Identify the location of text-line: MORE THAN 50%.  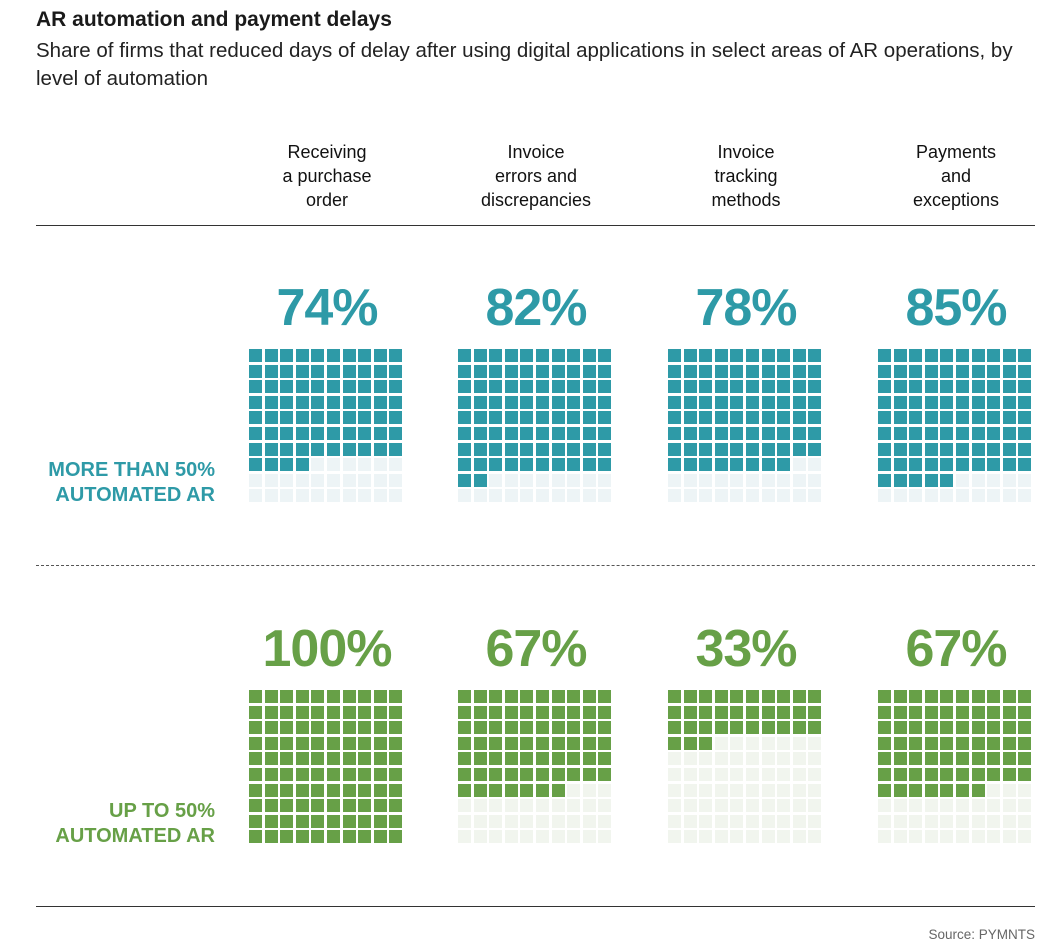
(131, 470).